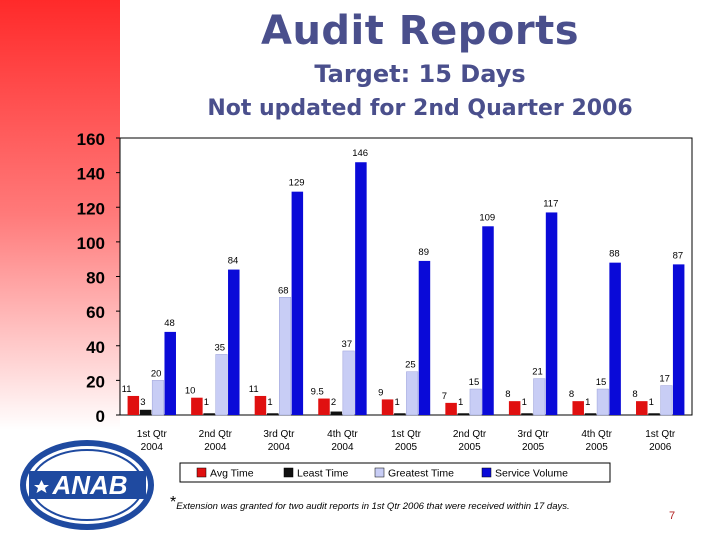 The width and height of the screenshot is (720, 540). Describe the element at coordinates (550, 203) in the screenshot. I see `data-label: 117` at that location.